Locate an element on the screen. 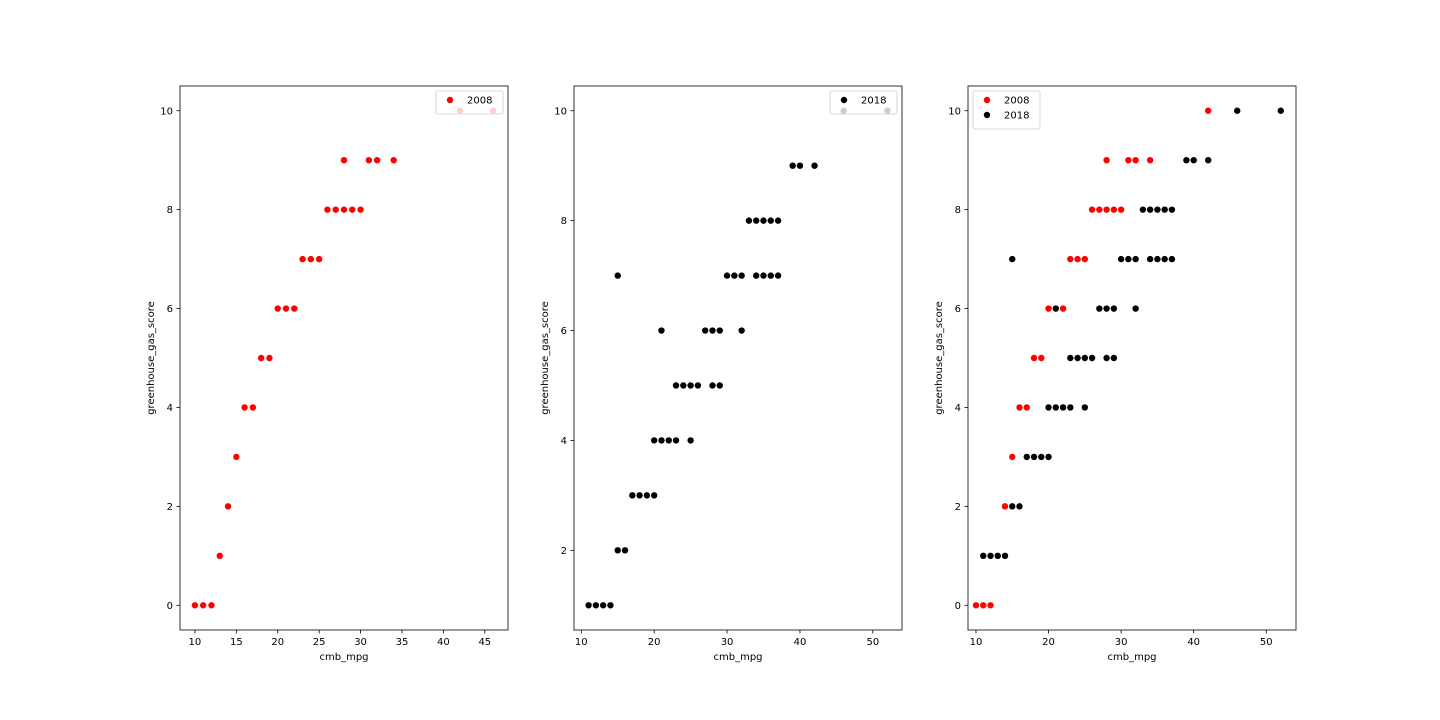  legend: 2008 2018 is located at coordinates (1006, 110).